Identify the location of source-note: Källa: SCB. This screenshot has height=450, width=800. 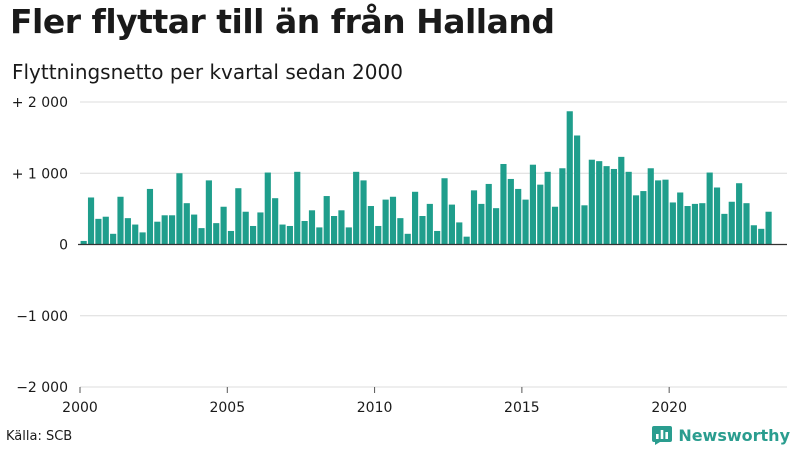
(39, 436).